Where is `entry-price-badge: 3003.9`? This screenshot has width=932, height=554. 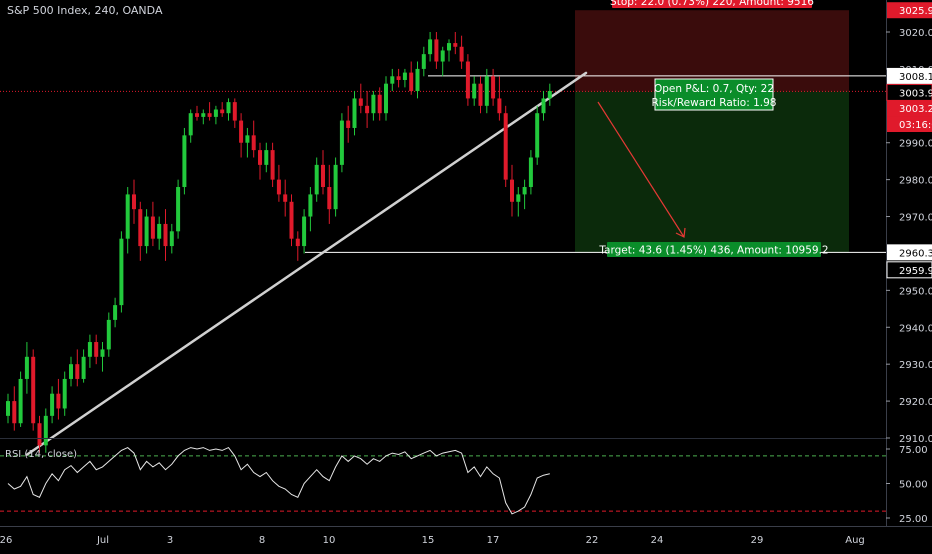 entry-price-badge: 3003.9 is located at coordinates (909, 92).